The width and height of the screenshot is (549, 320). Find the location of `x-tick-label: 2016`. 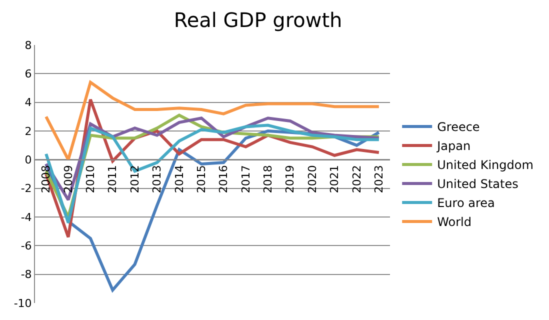

x-tick-label: 2016 is located at coordinates (223, 179).